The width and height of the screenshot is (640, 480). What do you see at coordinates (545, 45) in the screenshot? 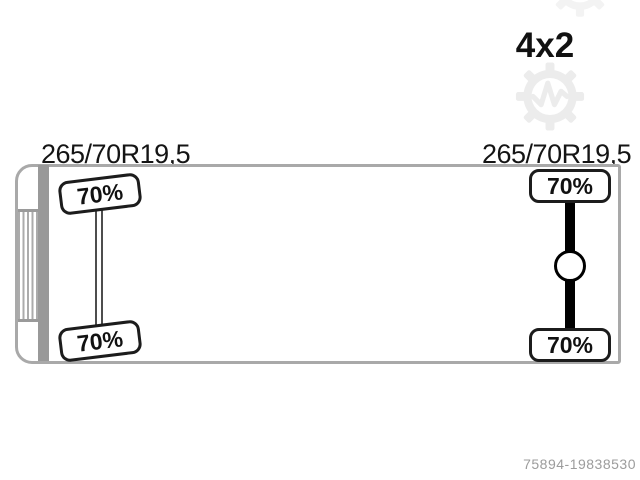
I see `drivetrain-config-label: 4x2` at bounding box center [545, 45].